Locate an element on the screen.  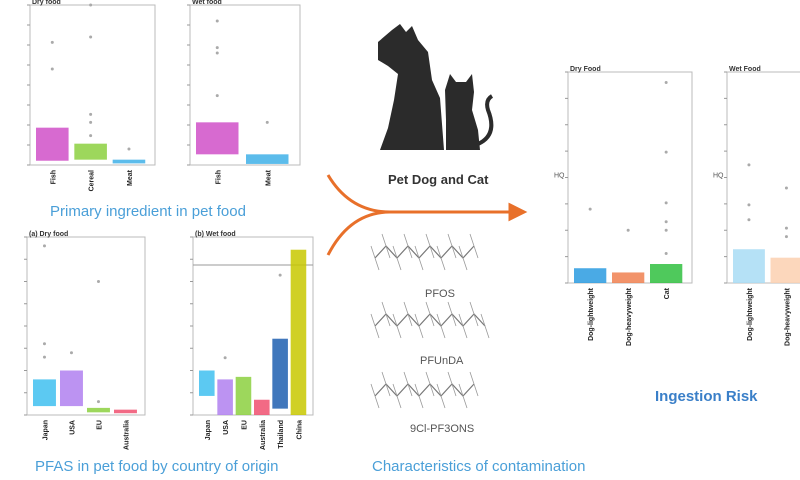
category-label: USA is located at coordinates (72, 427).